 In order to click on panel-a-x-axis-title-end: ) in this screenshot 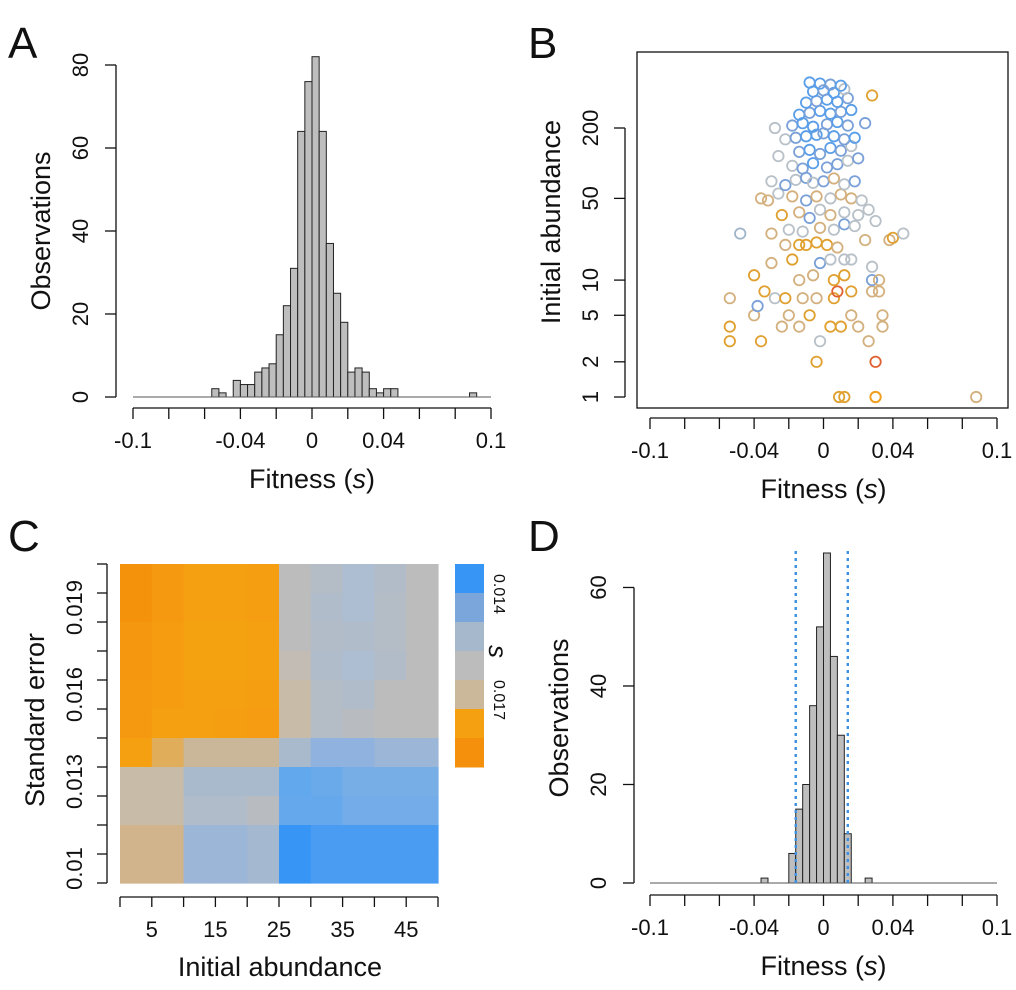, I will do `click(370, 479)`.